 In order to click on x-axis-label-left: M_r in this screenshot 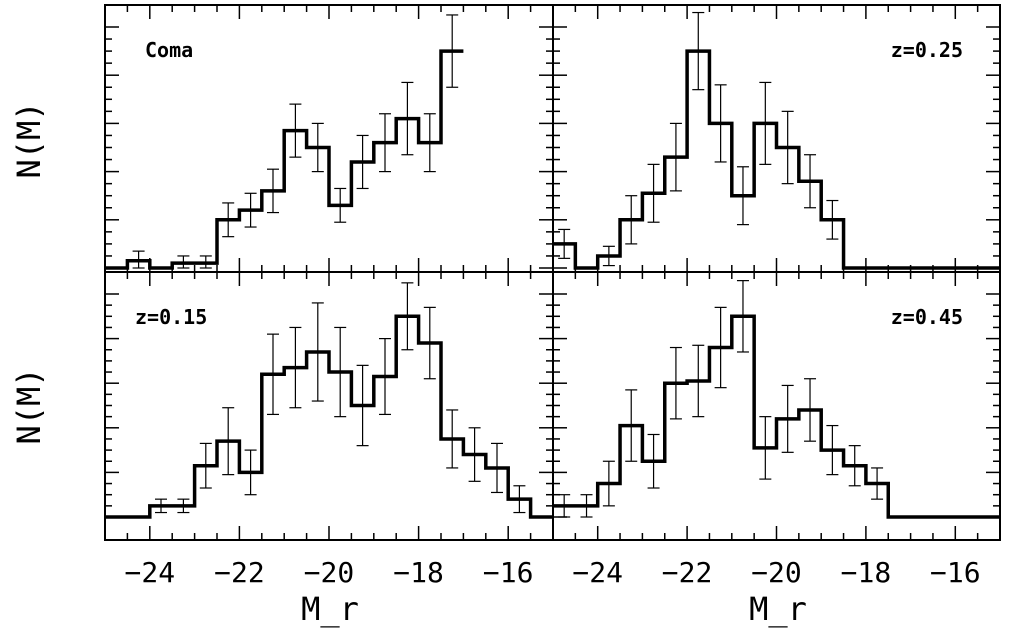, I will do `click(330, 609)`.